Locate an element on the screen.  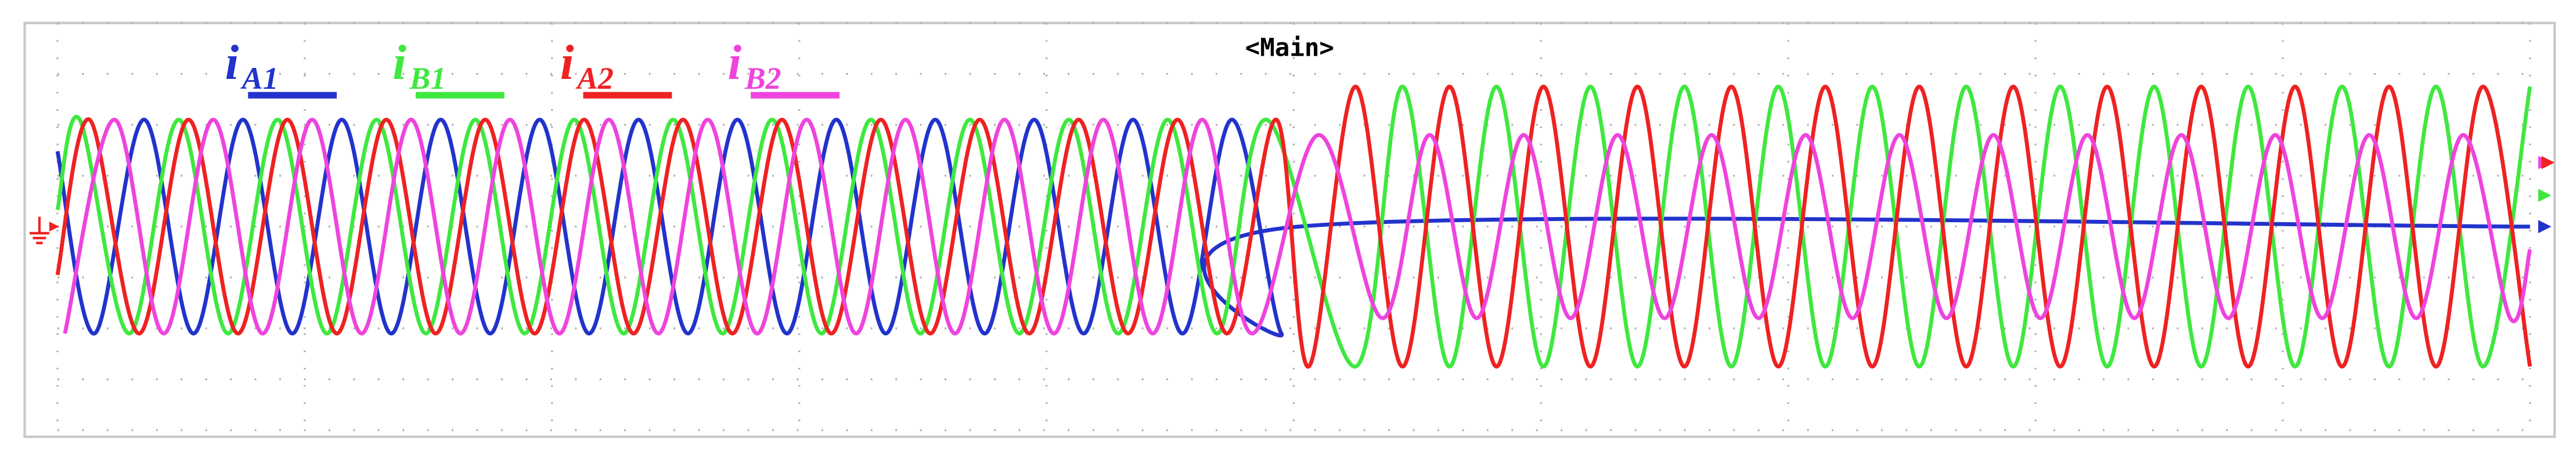
legend-label: i B1 is located at coordinates (419, 65).